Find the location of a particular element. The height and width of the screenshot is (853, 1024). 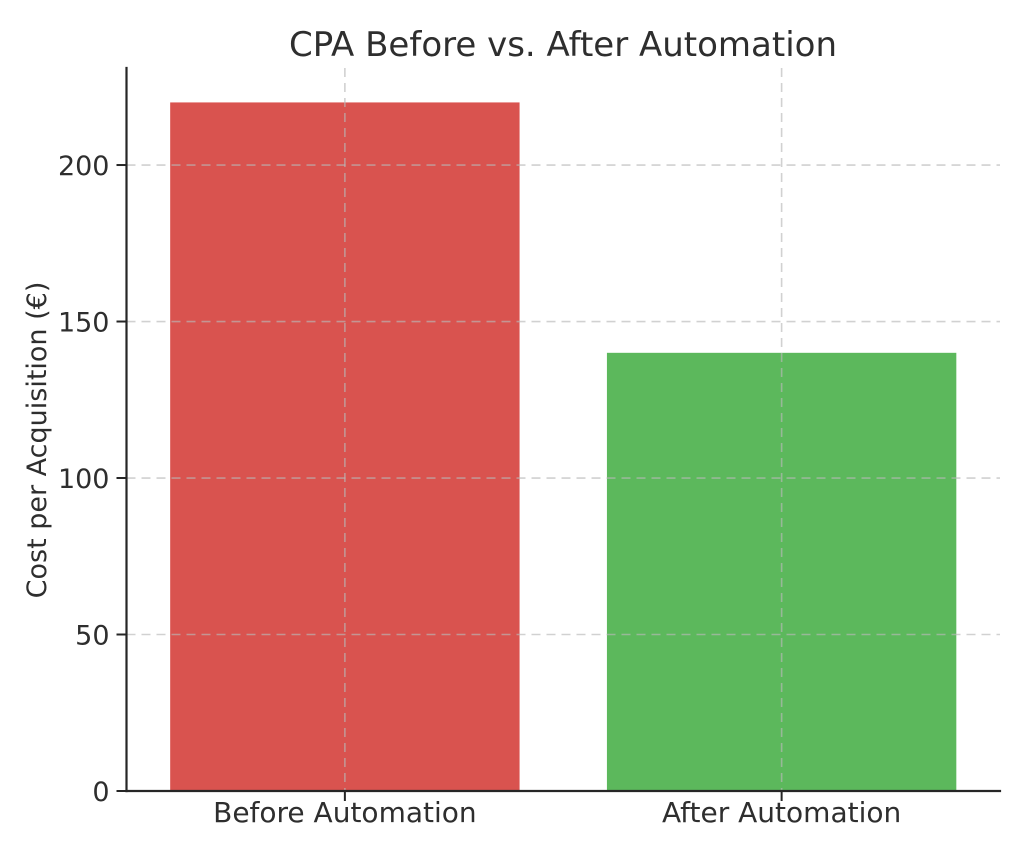

y-tick-label-100: 100 is located at coordinates (84, 479).